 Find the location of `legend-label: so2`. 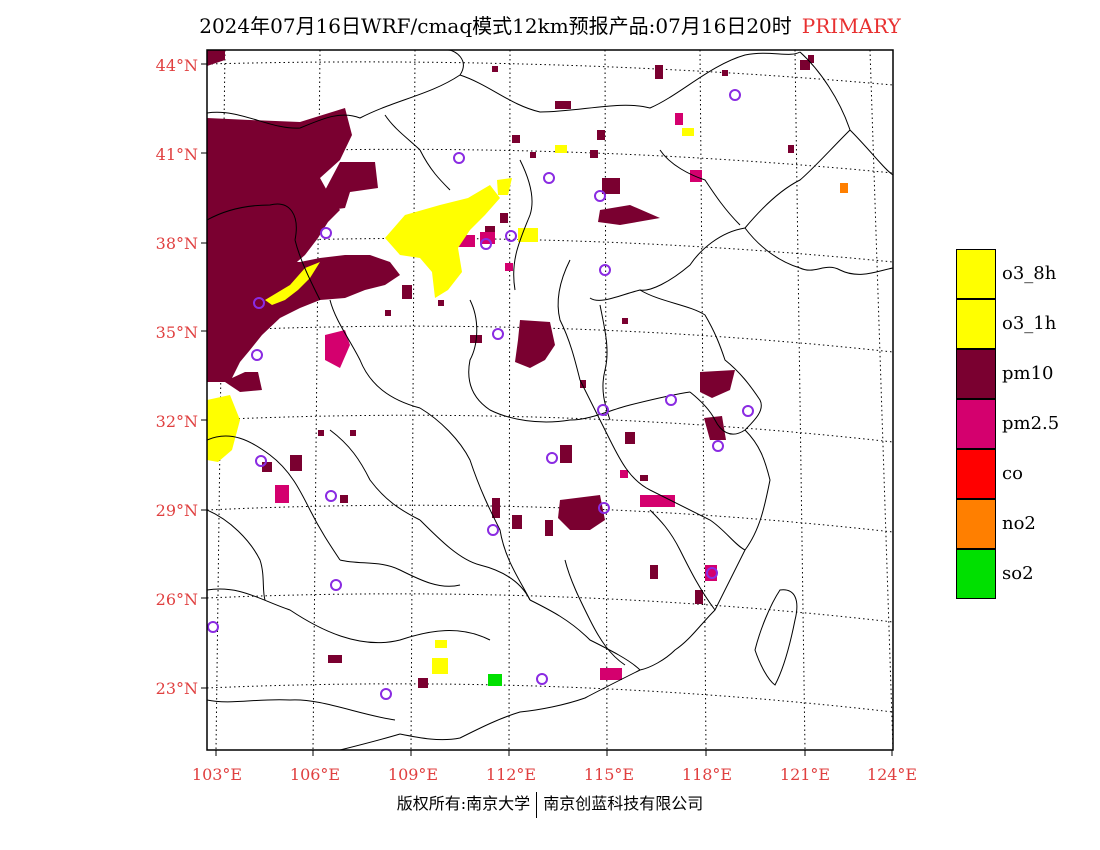

legend-label: so2 is located at coordinates (1018, 573).